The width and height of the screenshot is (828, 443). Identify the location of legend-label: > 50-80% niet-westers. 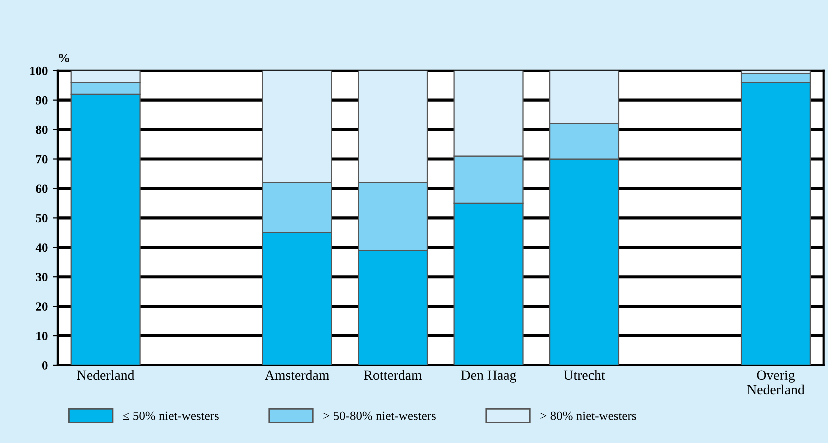
(380, 416).